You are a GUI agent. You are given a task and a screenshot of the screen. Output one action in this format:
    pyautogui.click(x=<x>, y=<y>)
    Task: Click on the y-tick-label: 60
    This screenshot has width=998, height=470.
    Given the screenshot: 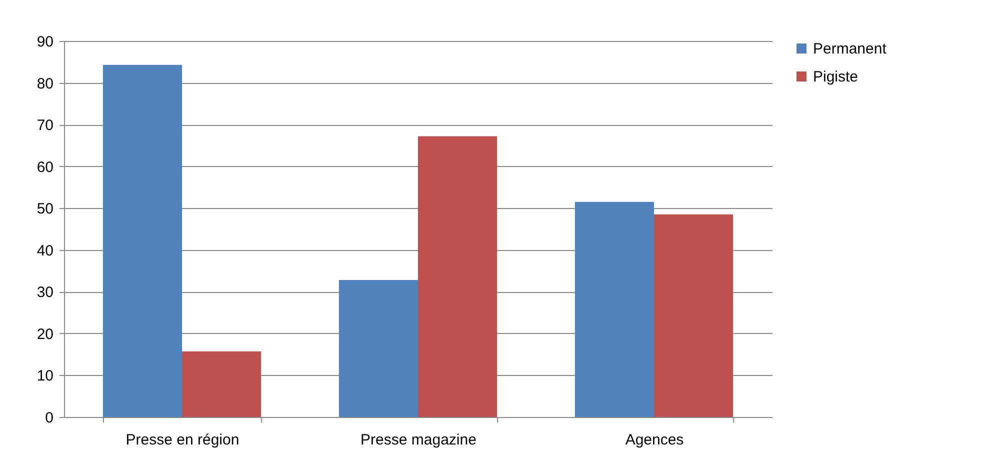 What is the action you would take?
    pyautogui.click(x=45, y=167)
    